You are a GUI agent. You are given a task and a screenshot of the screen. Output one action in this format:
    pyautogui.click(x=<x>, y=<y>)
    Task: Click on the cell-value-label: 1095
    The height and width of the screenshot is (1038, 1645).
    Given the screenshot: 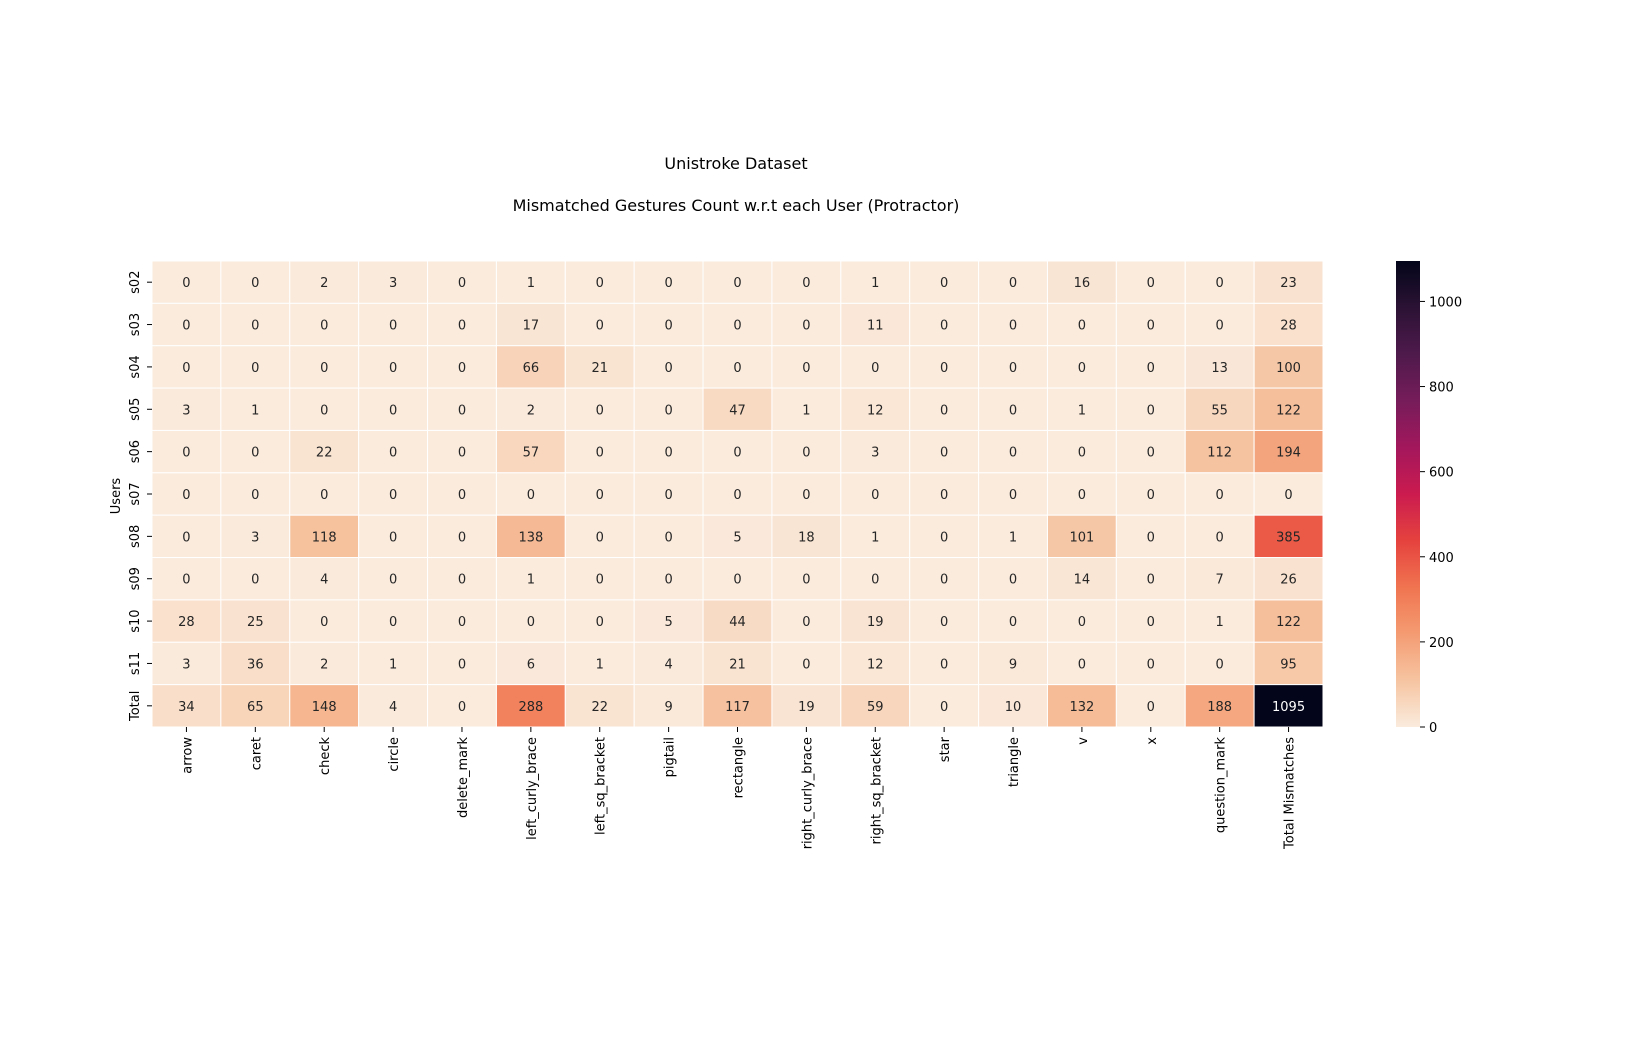 What is the action you would take?
    pyautogui.click(x=1288, y=707)
    